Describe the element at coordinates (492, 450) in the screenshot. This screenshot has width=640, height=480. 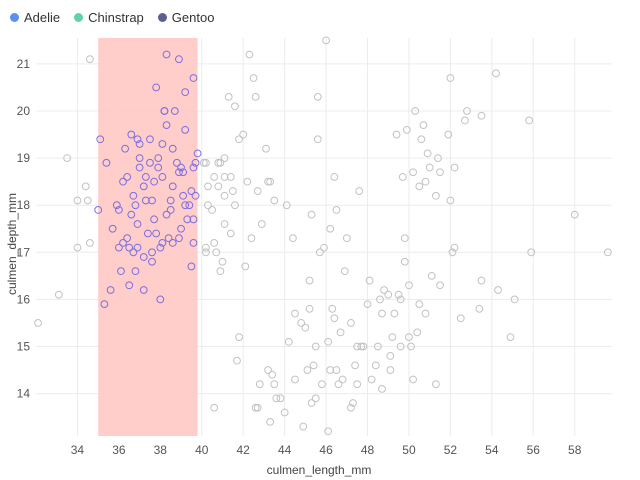
I see `x-tick-label: 54` at that location.